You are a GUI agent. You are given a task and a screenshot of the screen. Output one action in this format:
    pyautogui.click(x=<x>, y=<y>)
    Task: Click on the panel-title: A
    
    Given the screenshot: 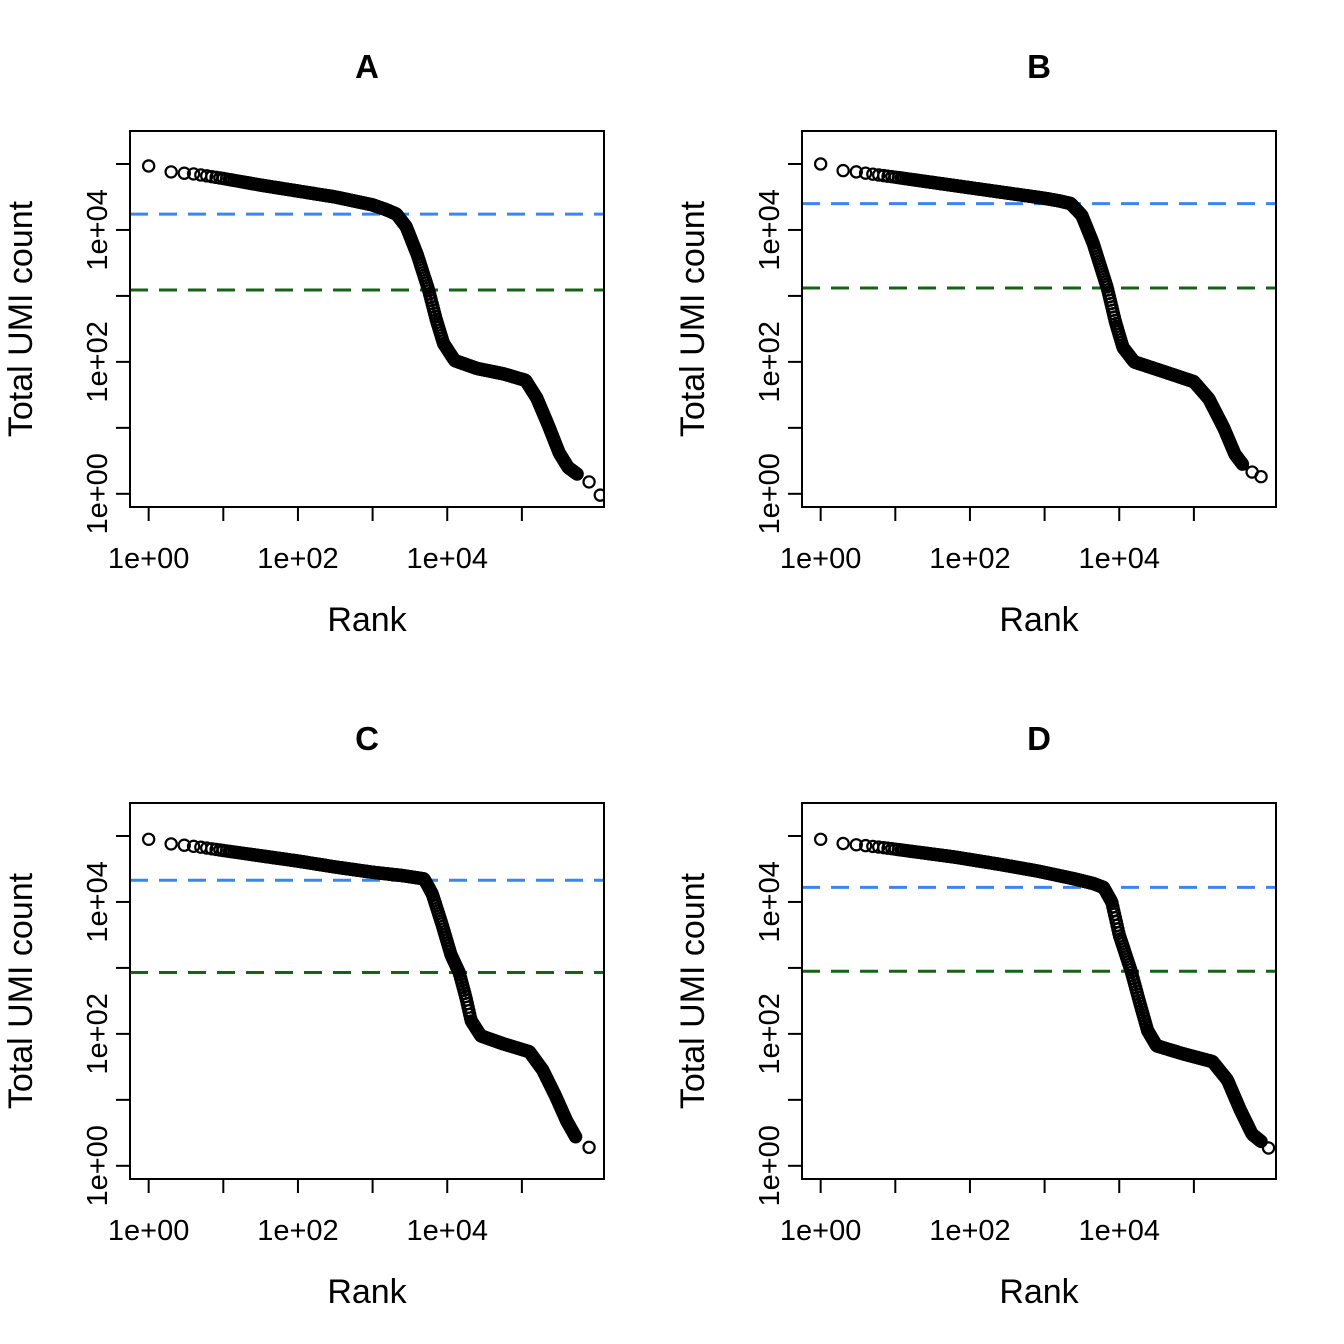 What is the action you would take?
    pyautogui.click(x=367, y=66)
    